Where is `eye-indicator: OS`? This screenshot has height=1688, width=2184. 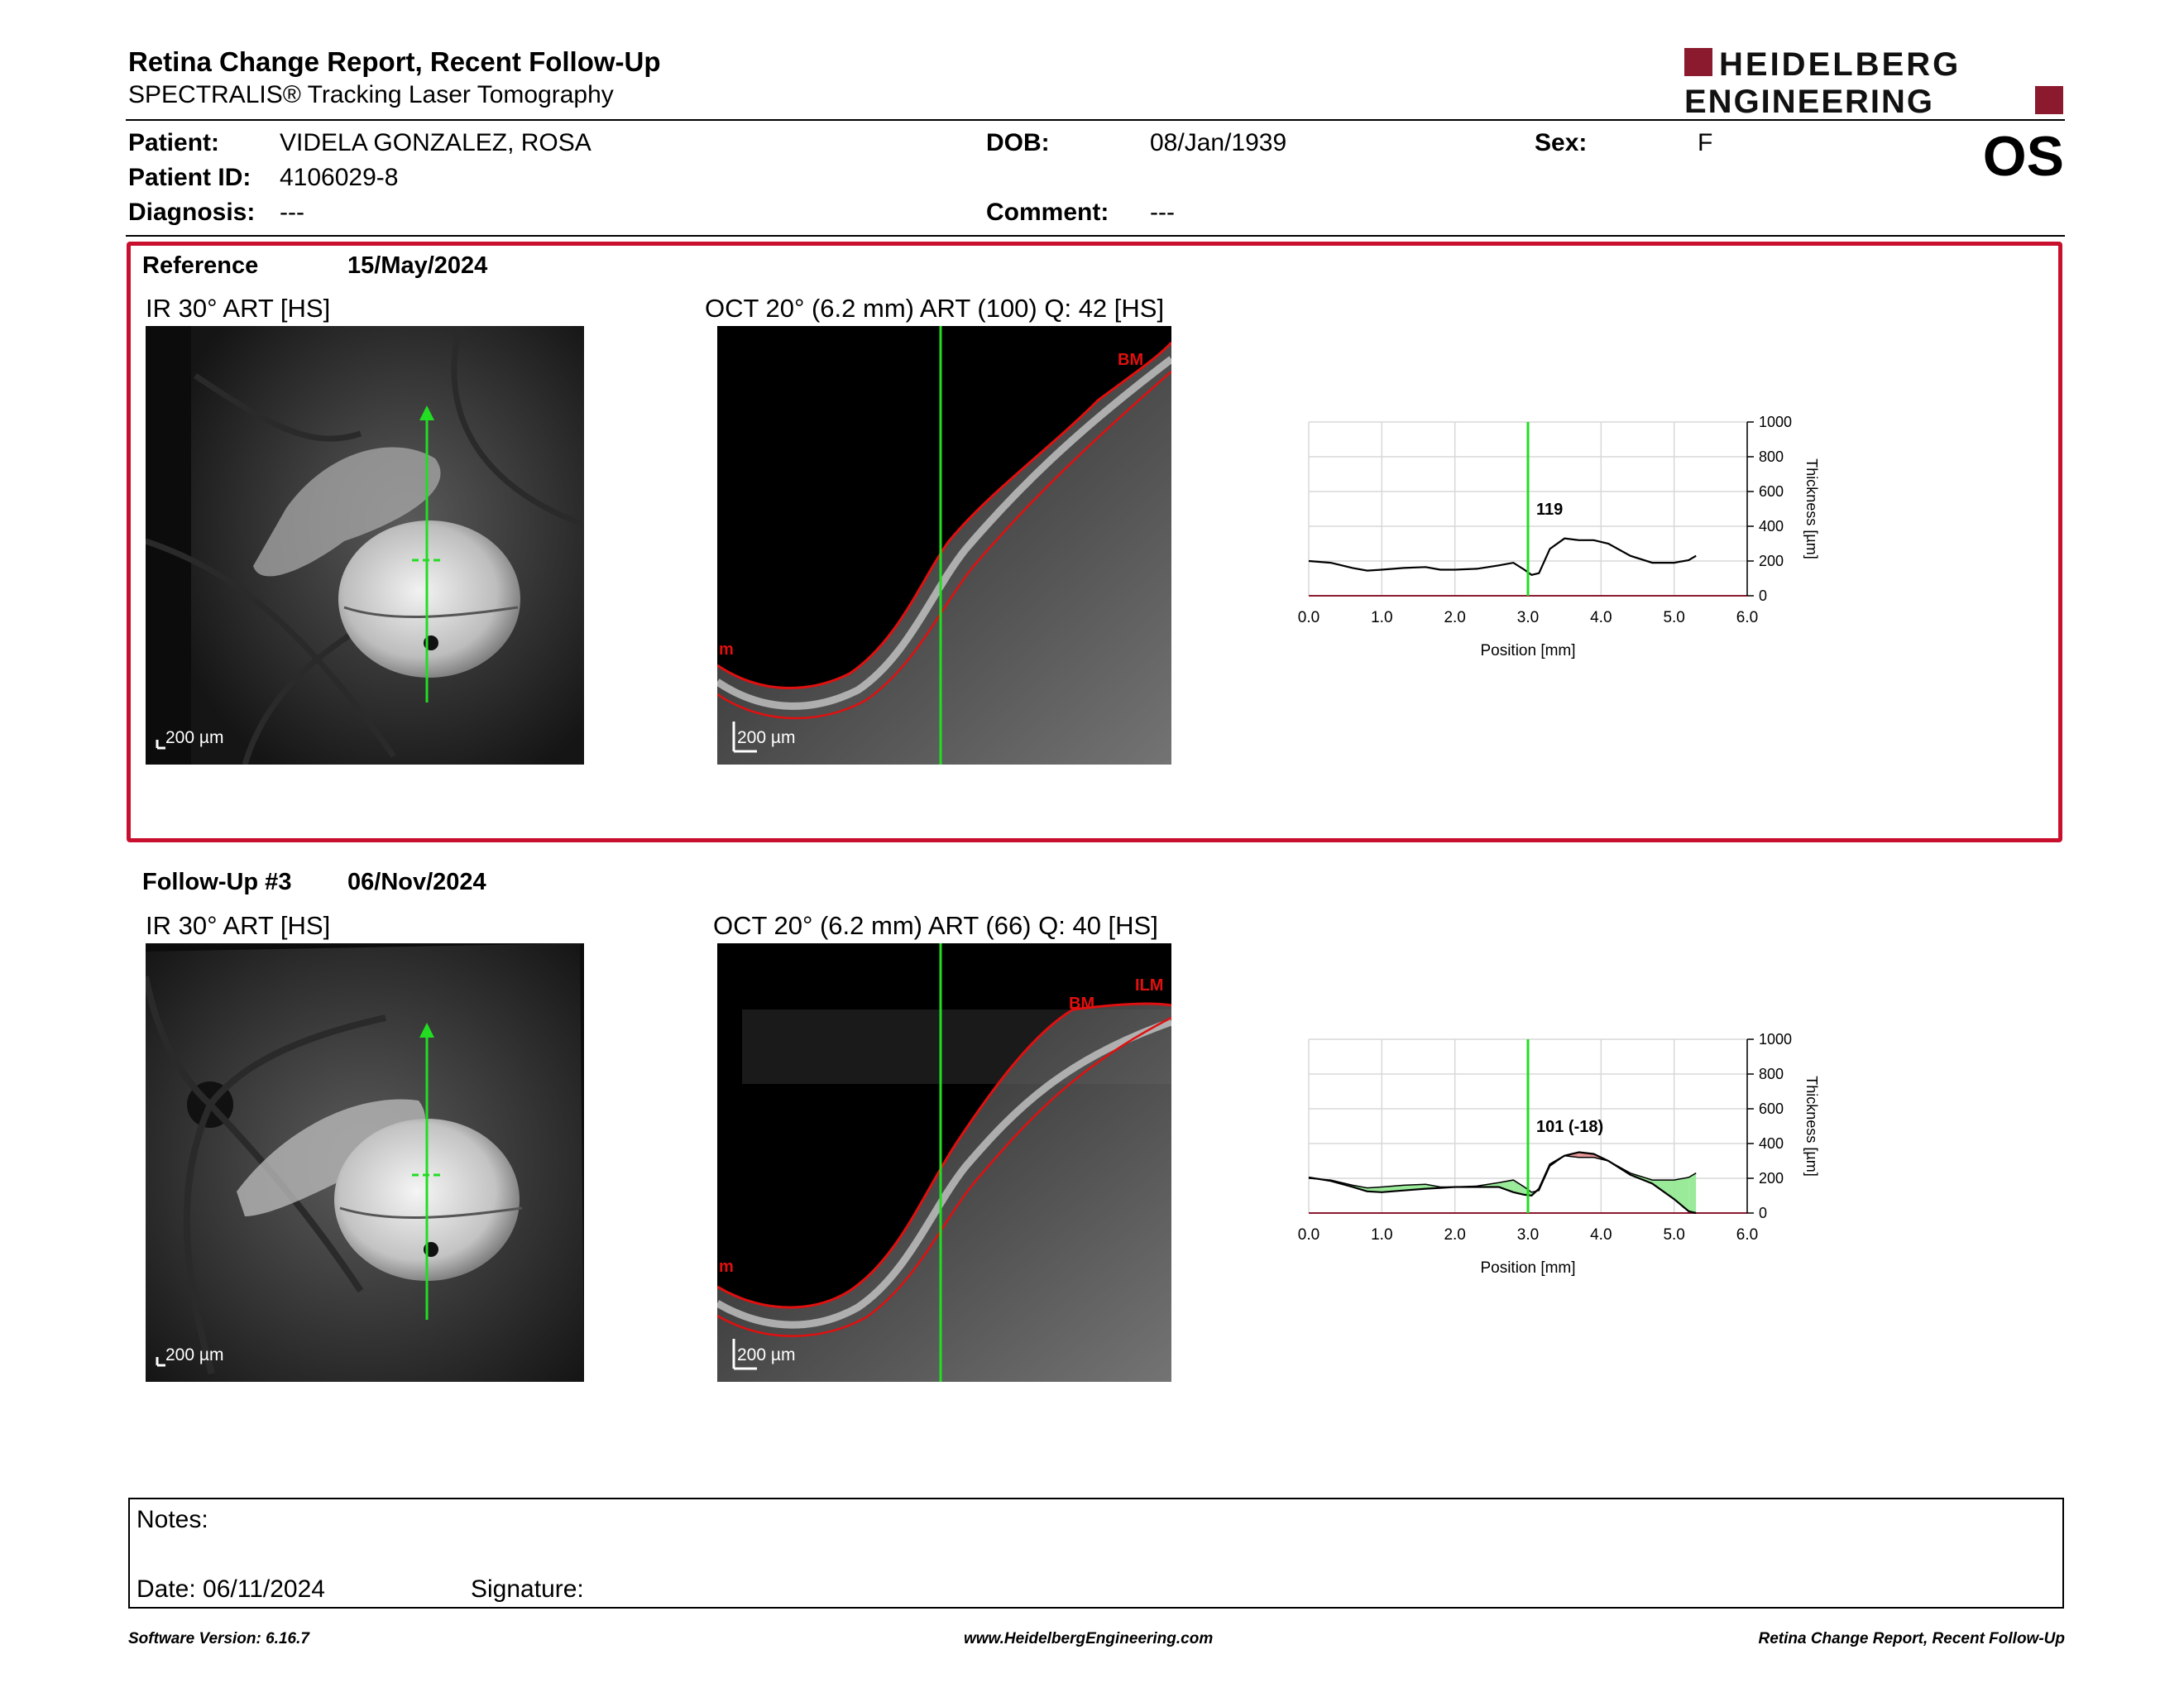 eye-indicator: OS is located at coordinates (2023, 156).